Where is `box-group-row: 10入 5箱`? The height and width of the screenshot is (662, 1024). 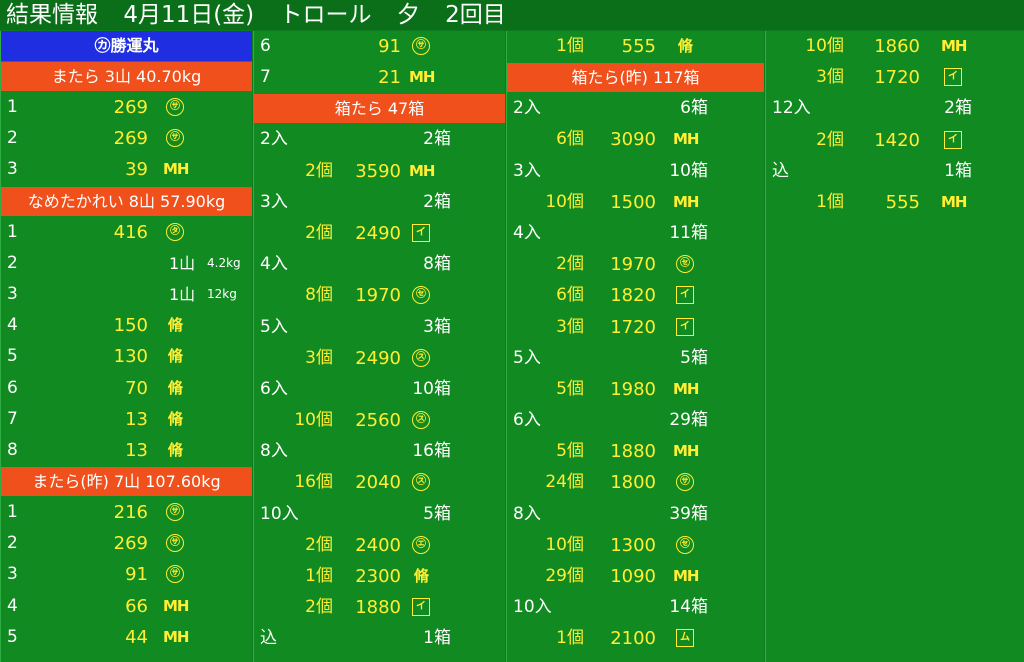
box-group-row: 10入 5箱 is located at coordinates (379, 514).